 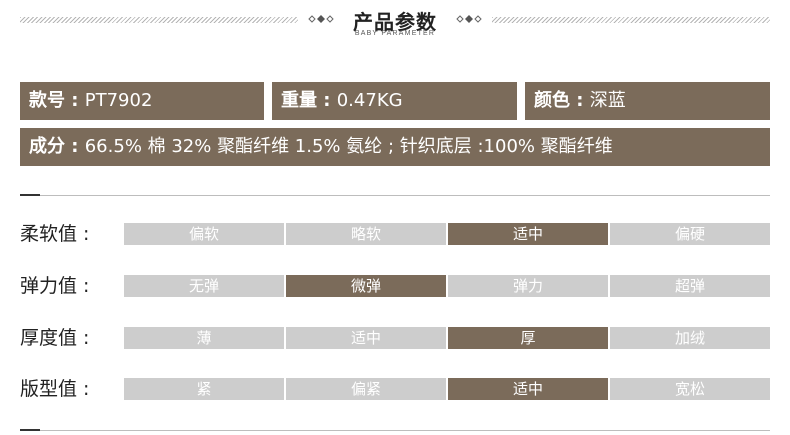 I want to click on spec-color-sep: :, so click(x=580, y=100).